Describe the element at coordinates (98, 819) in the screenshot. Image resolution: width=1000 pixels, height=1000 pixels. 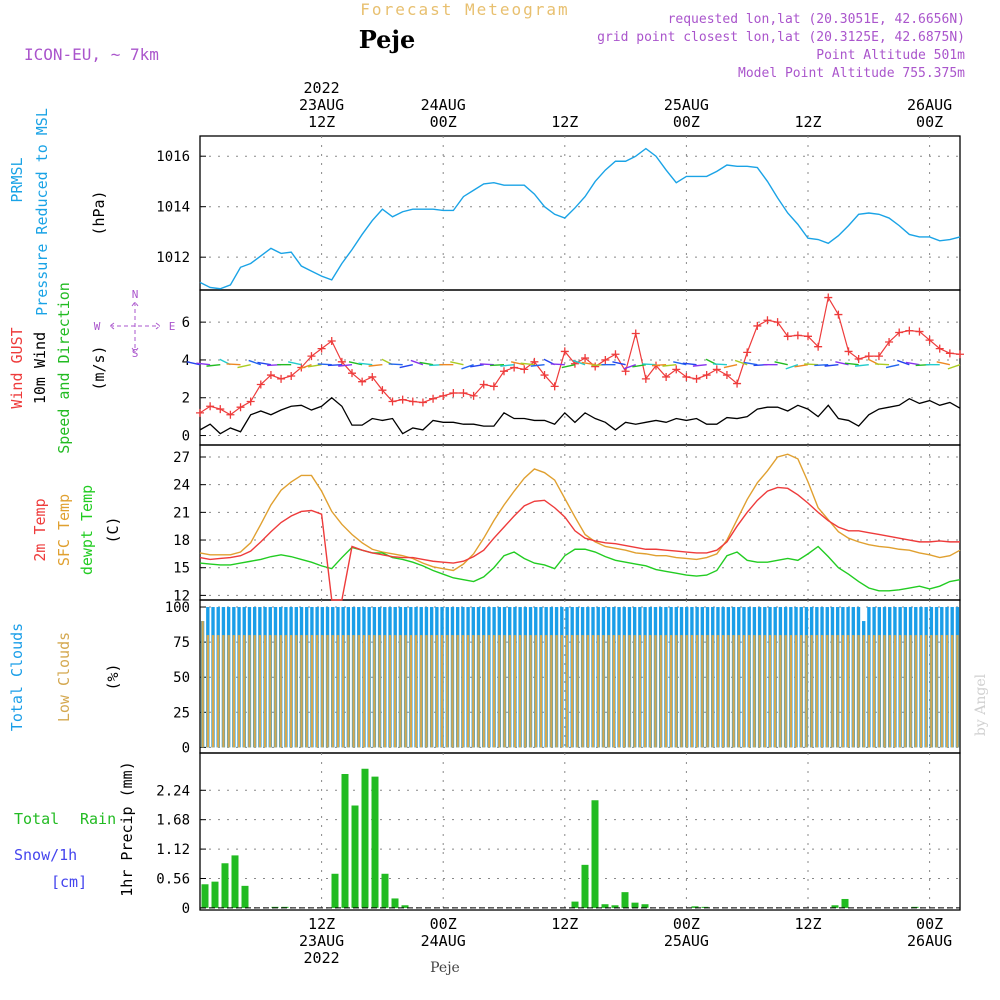
I see `precip-rain-label: Rain` at that location.